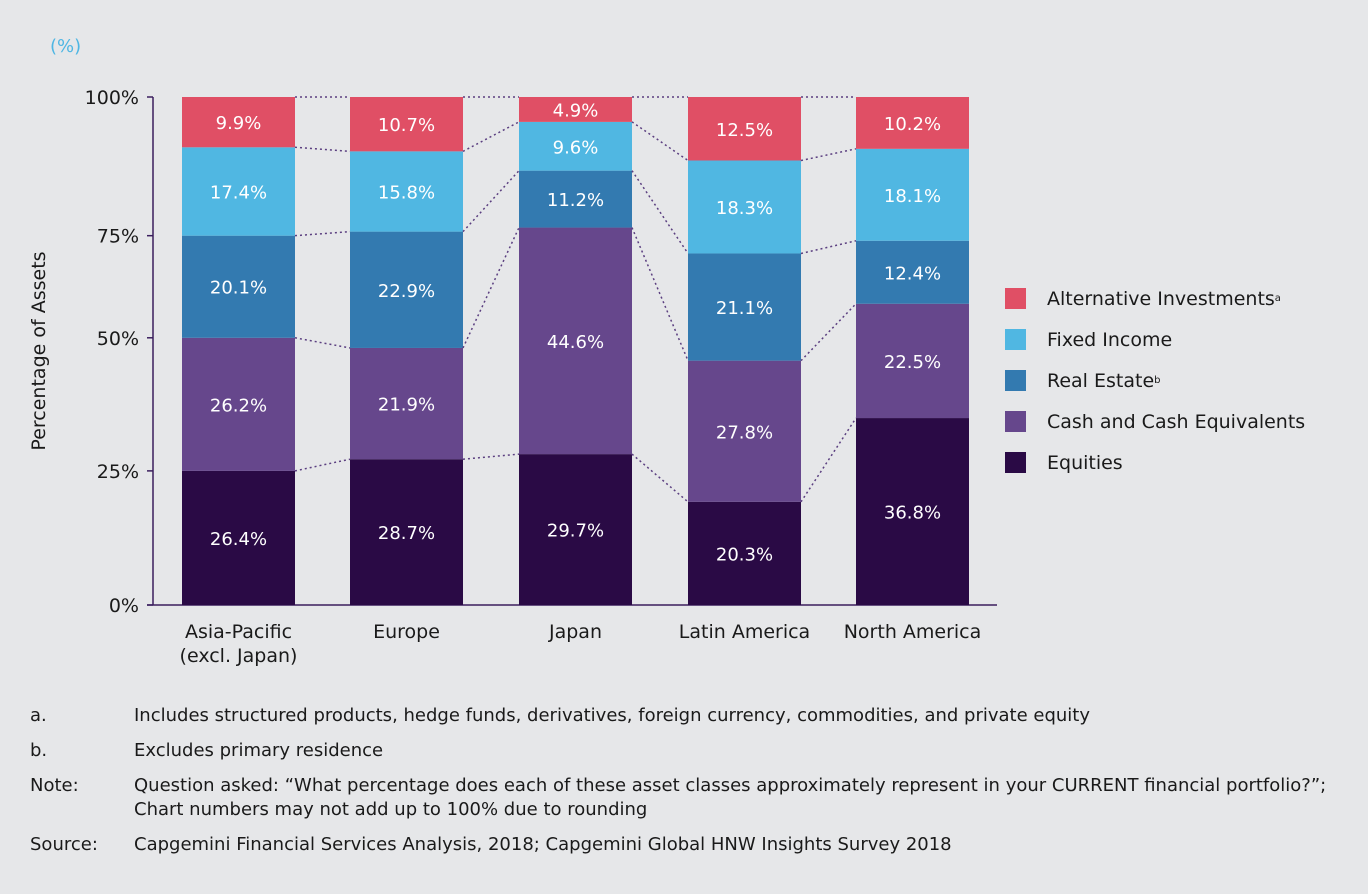 This screenshot has height=894, width=1368. I want to click on data-label: 9.9%, so click(239, 123).